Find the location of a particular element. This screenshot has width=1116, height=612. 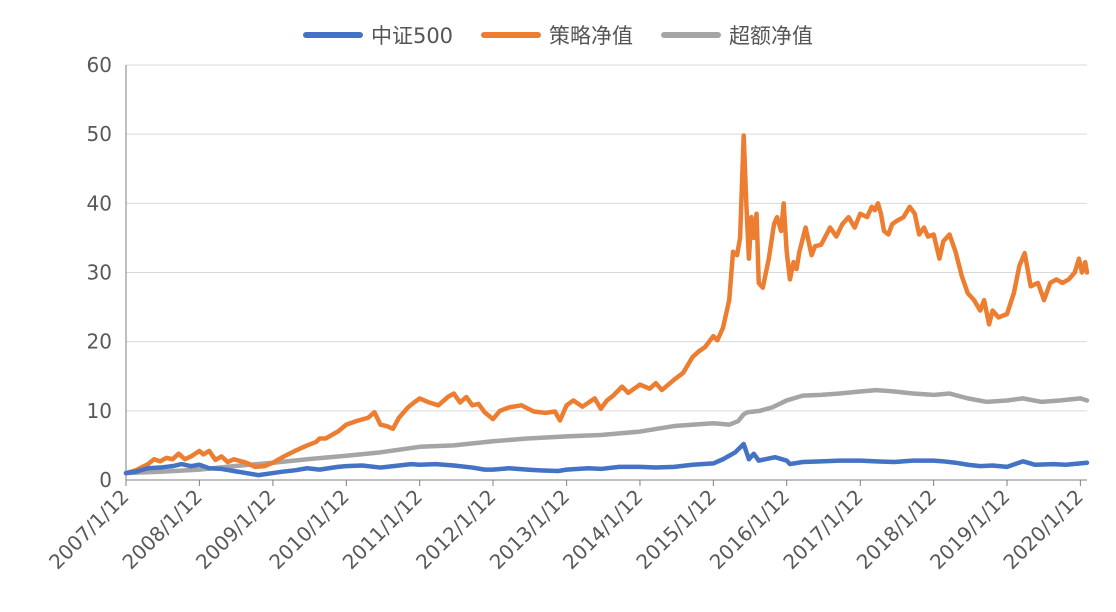

legend-label-excess: 超额净值 is located at coordinates (771, 36).